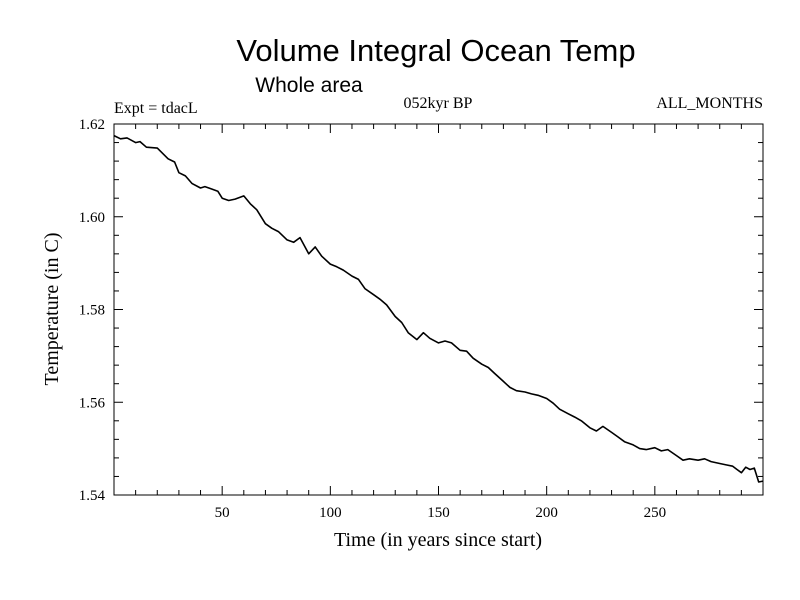 This screenshot has height=600, width=800. Describe the element at coordinates (655, 513) in the screenshot. I see `x-tick-label: 250` at that location.